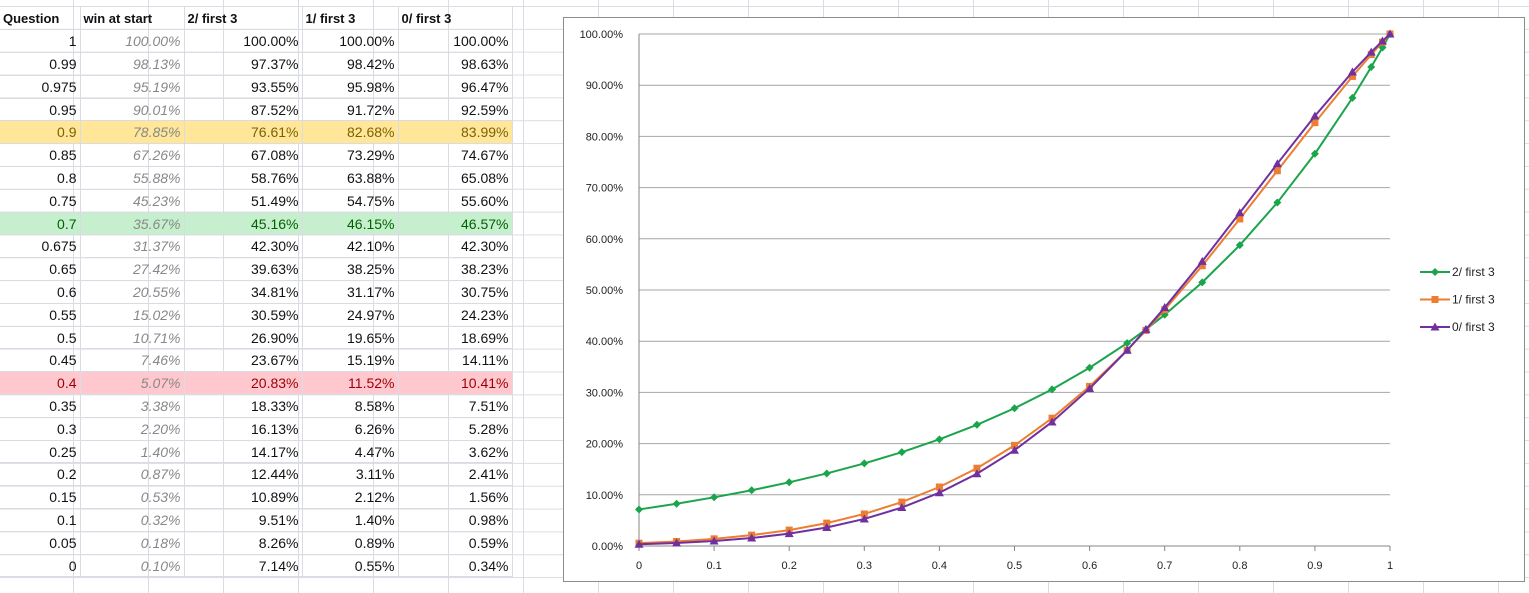  I want to click on cell-1-first-3: 15.19%, so click(350, 360).